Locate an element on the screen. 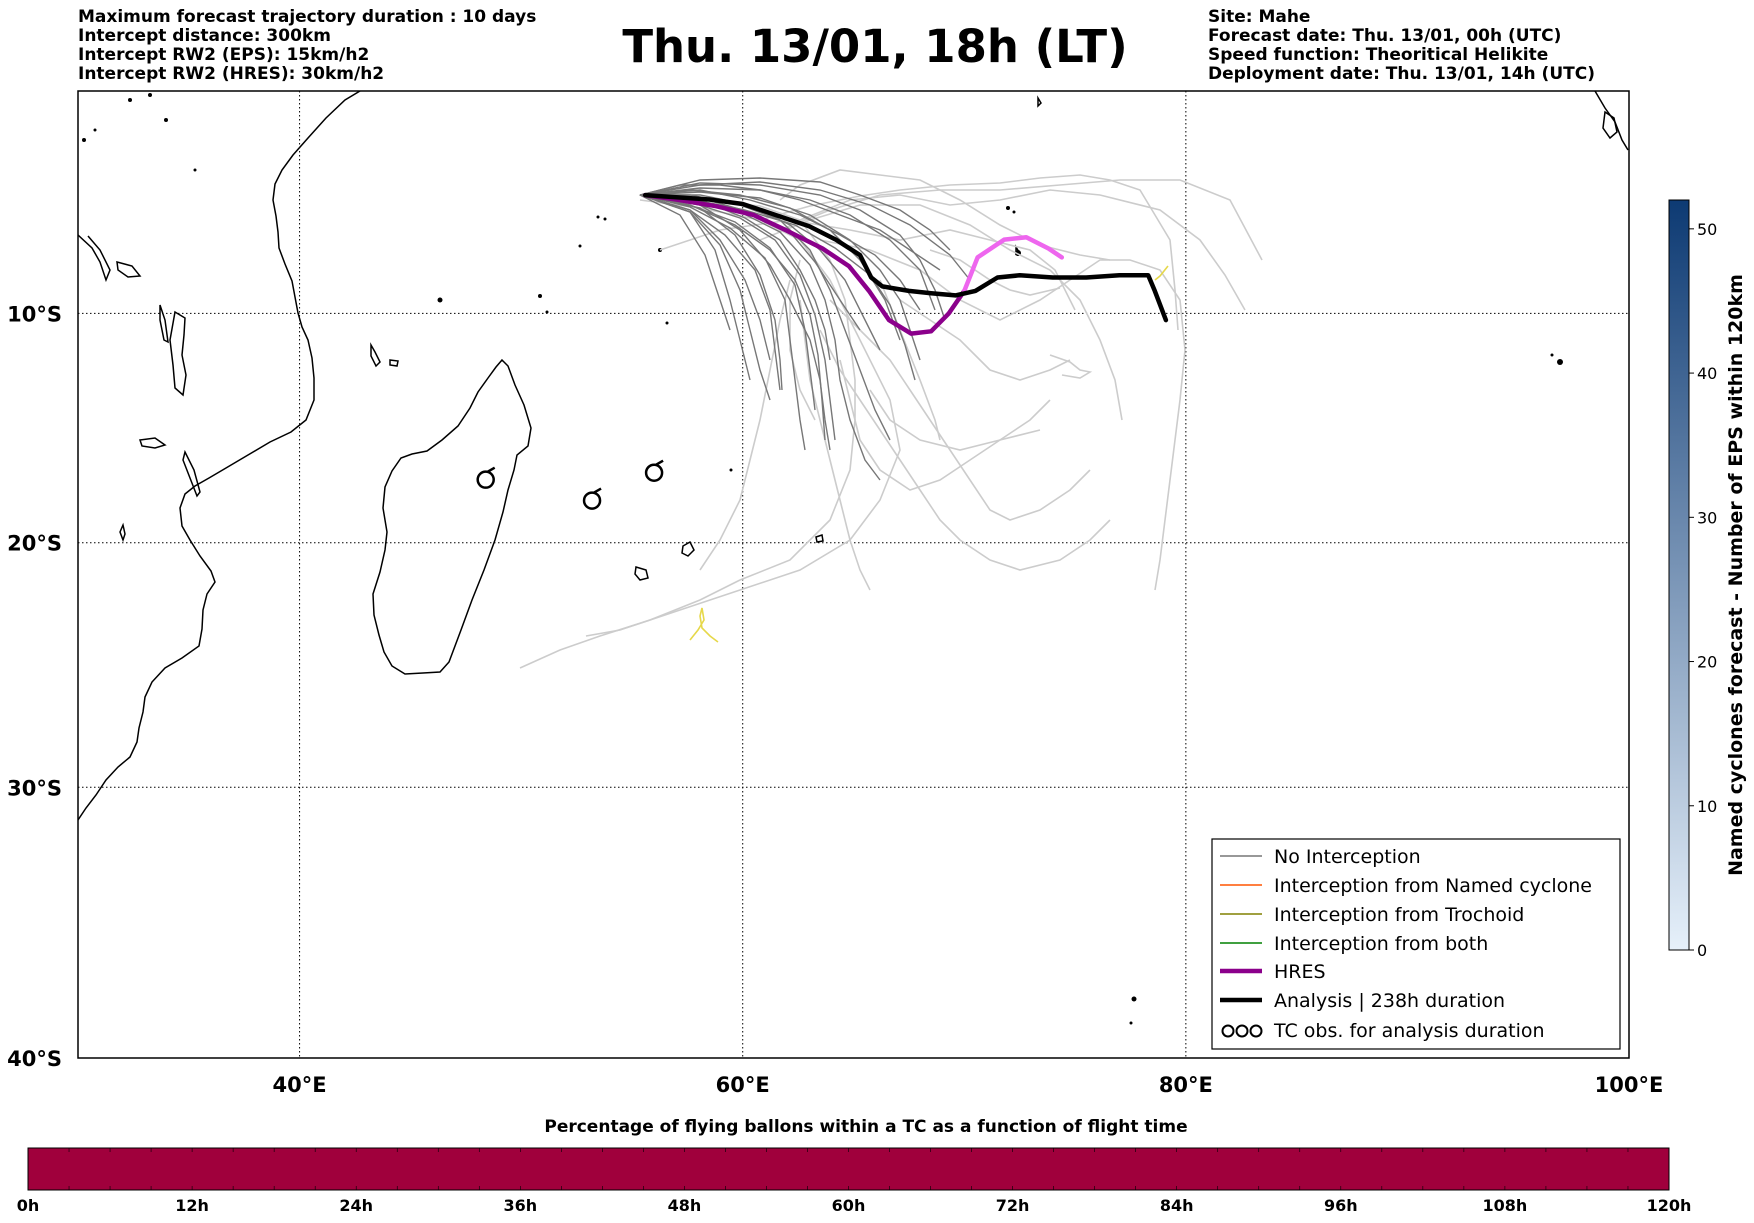 This screenshot has height=1223, width=1754. india-coastline is located at coordinates (1611, 121).